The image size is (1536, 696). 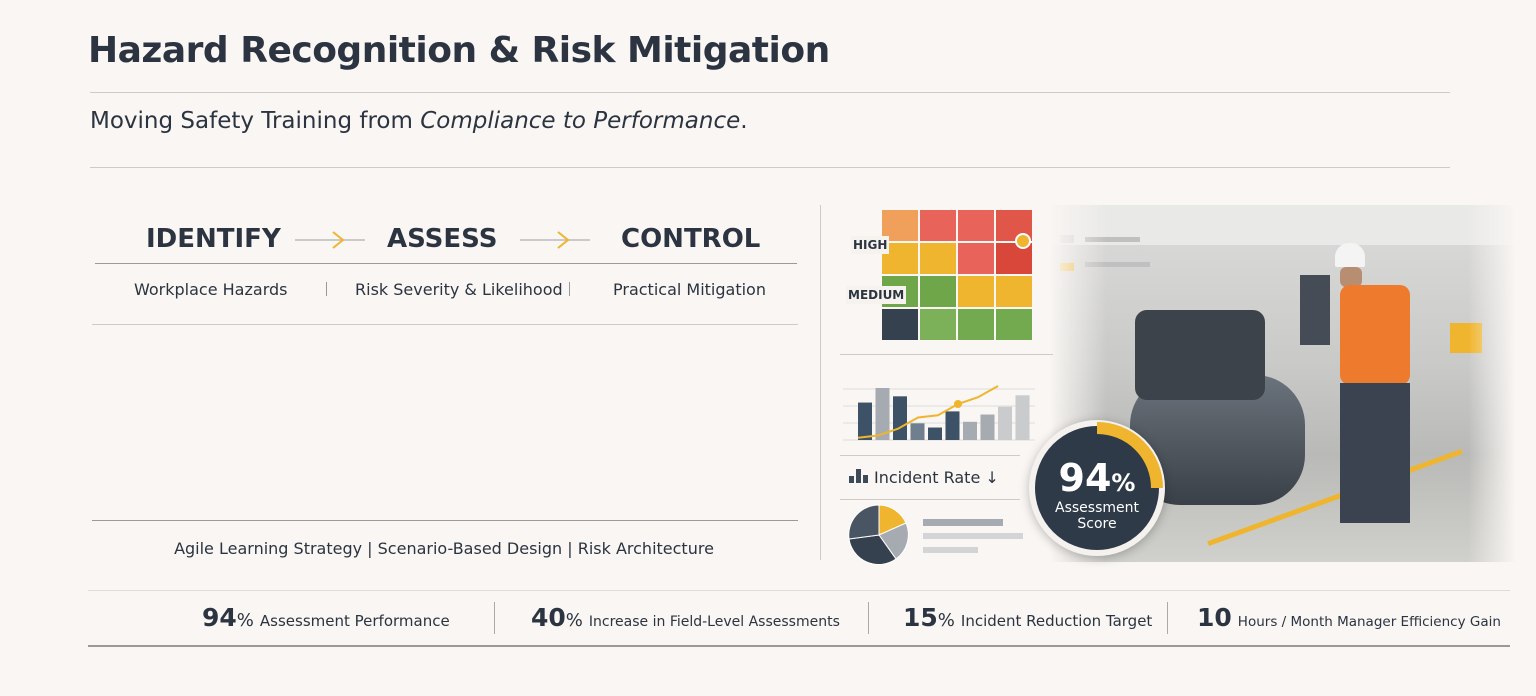 What do you see at coordinates (1023, 241) in the screenshot?
I see `risk-marker` at bounding box center [1023, 241].